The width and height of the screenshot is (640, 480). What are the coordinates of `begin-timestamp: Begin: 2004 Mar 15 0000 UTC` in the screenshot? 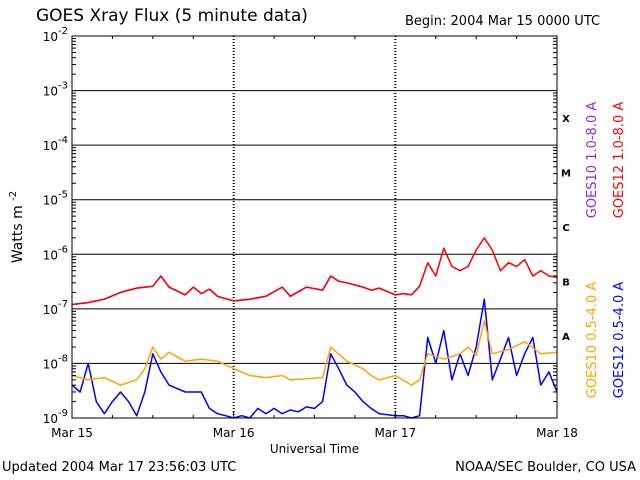 It's located at (503, 21).